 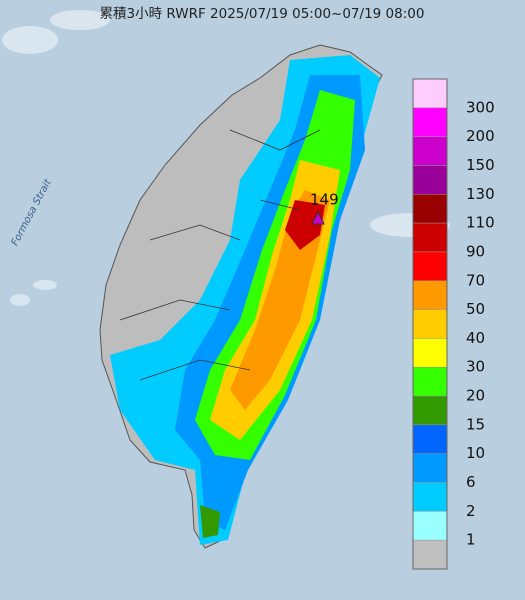 What do you see at coordinates (480, 165) in the screenshot?
I see `legend-label: 150` at bounding box center [480, 165].